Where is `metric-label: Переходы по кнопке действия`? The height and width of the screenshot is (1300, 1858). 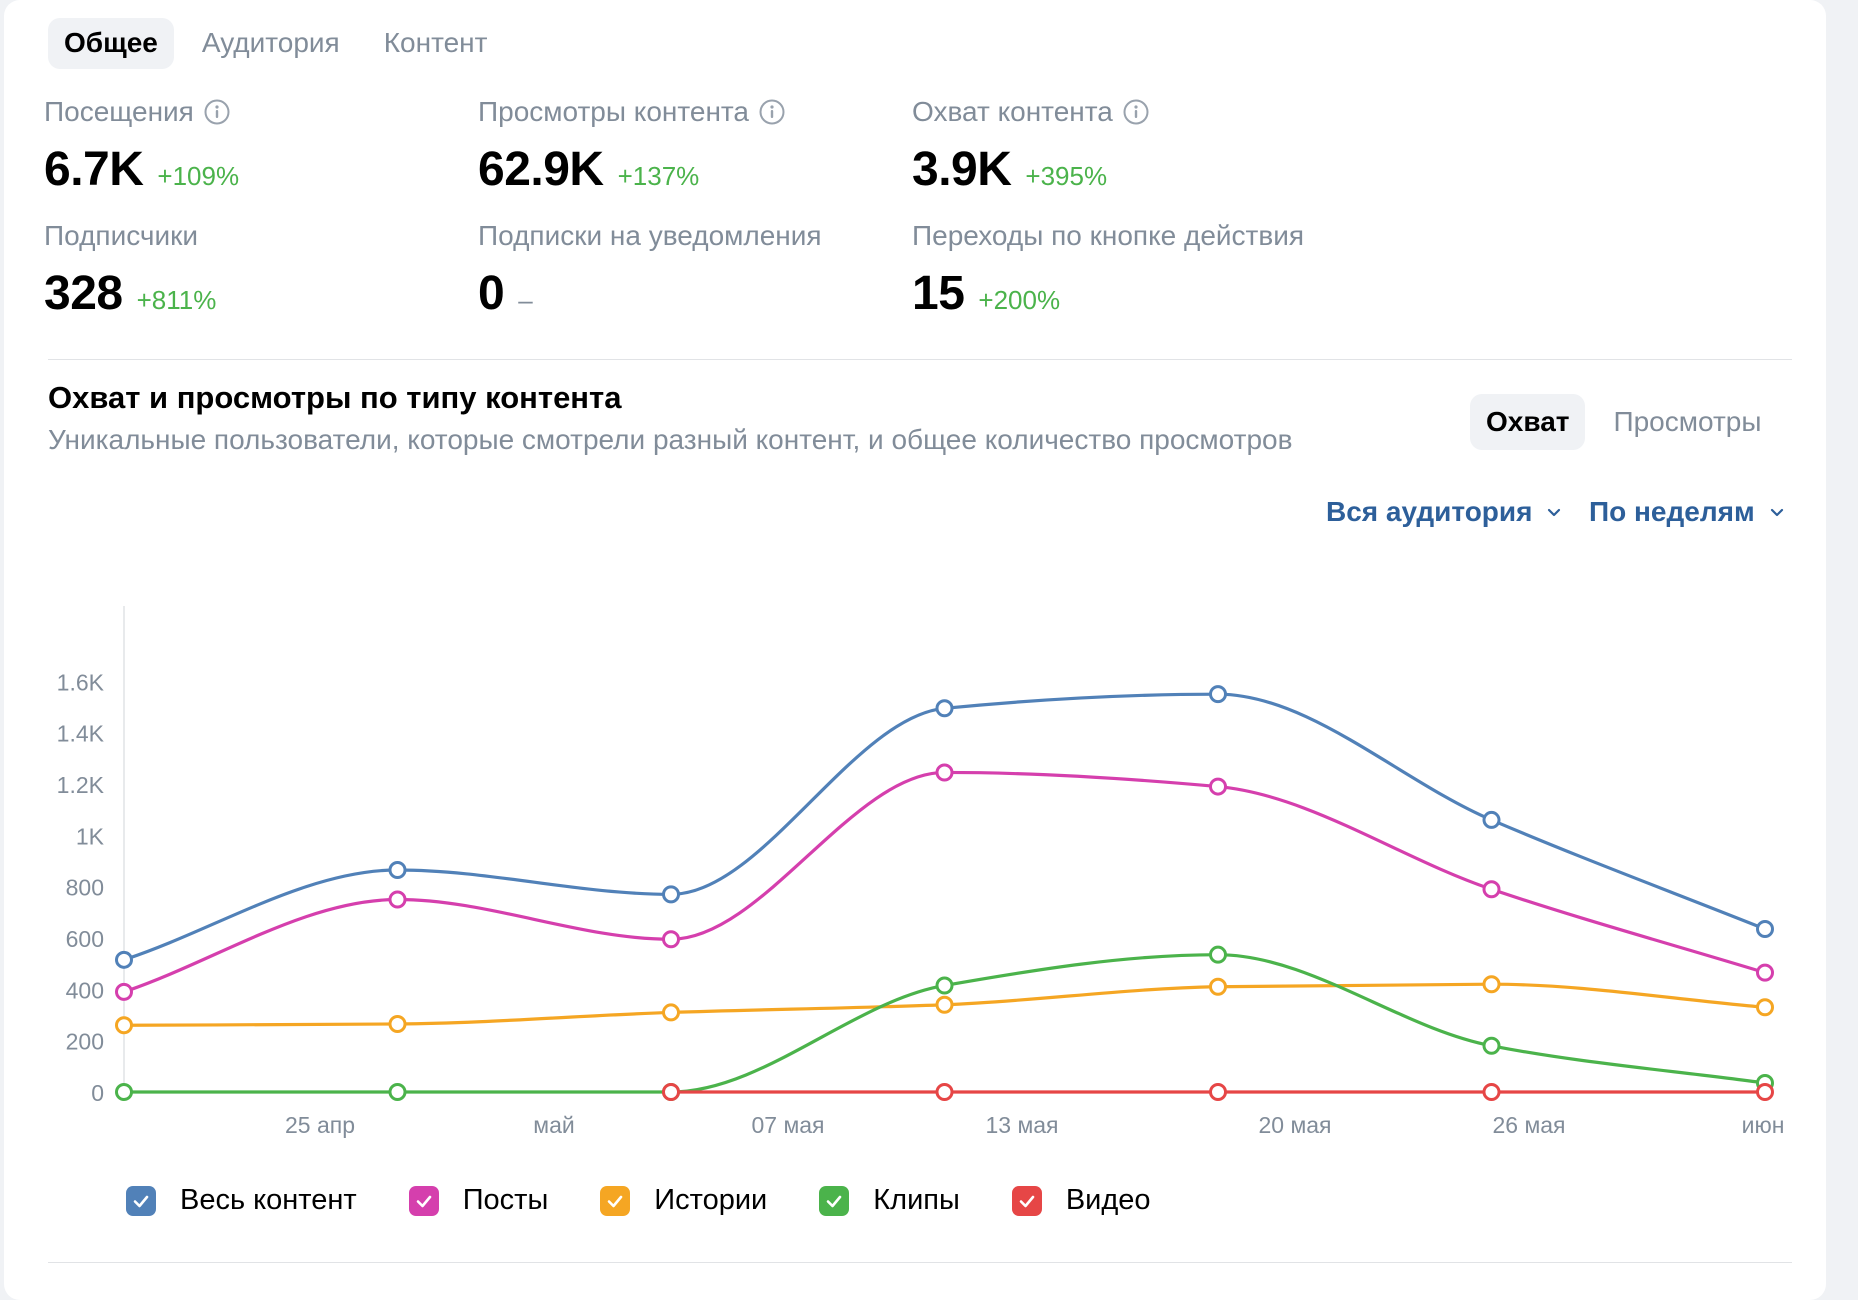 metric-label: Переходы по кнопке действия is located at coordinates (1108, 235).